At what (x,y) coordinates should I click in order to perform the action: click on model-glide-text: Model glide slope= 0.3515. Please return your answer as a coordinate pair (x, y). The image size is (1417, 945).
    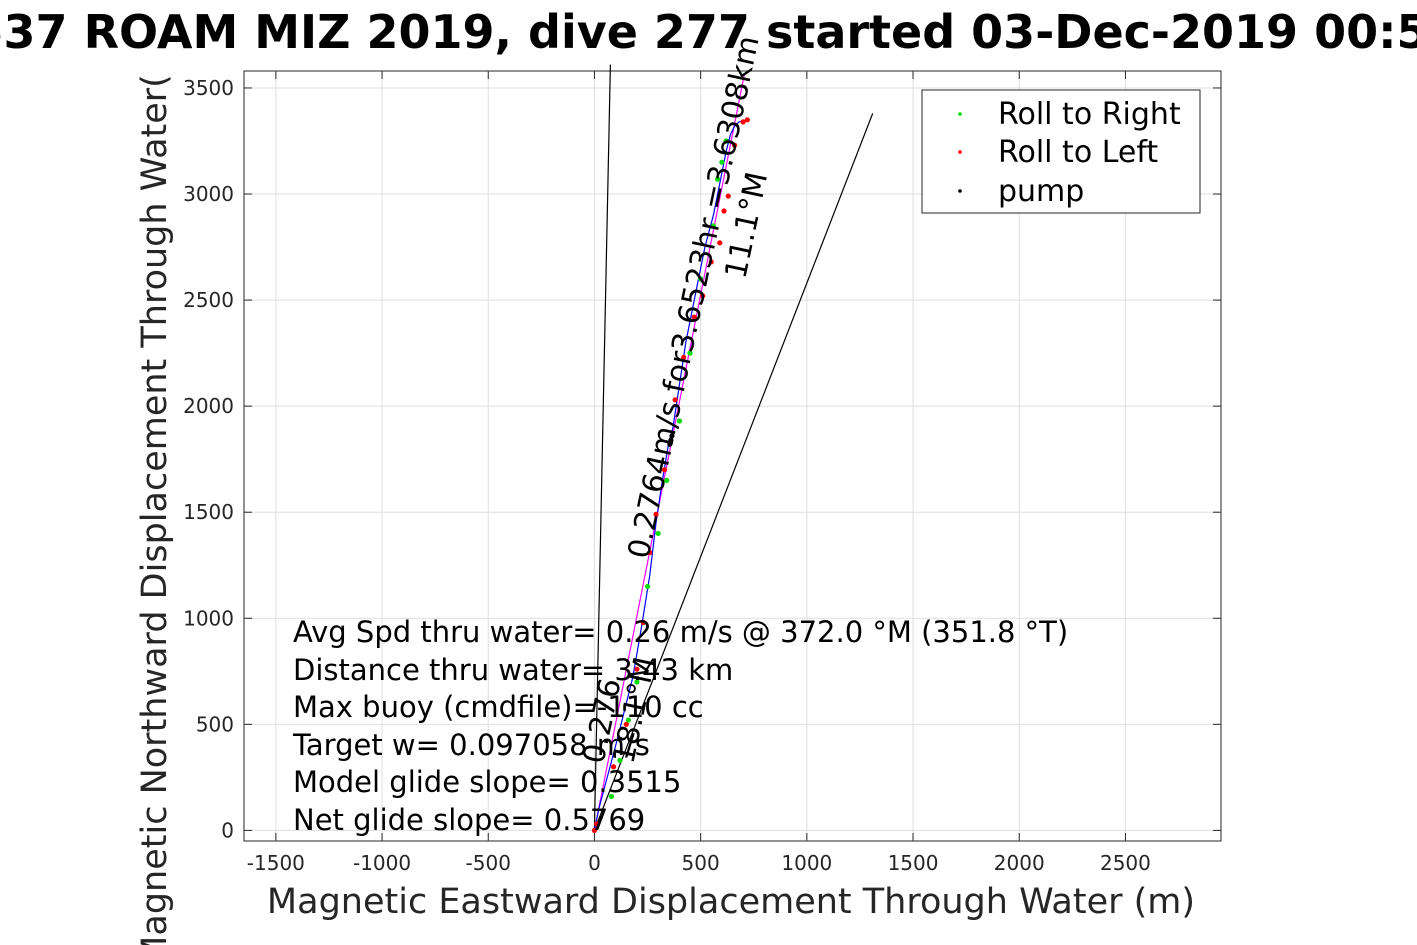
    Looking at the image, I should click on (487, 782).